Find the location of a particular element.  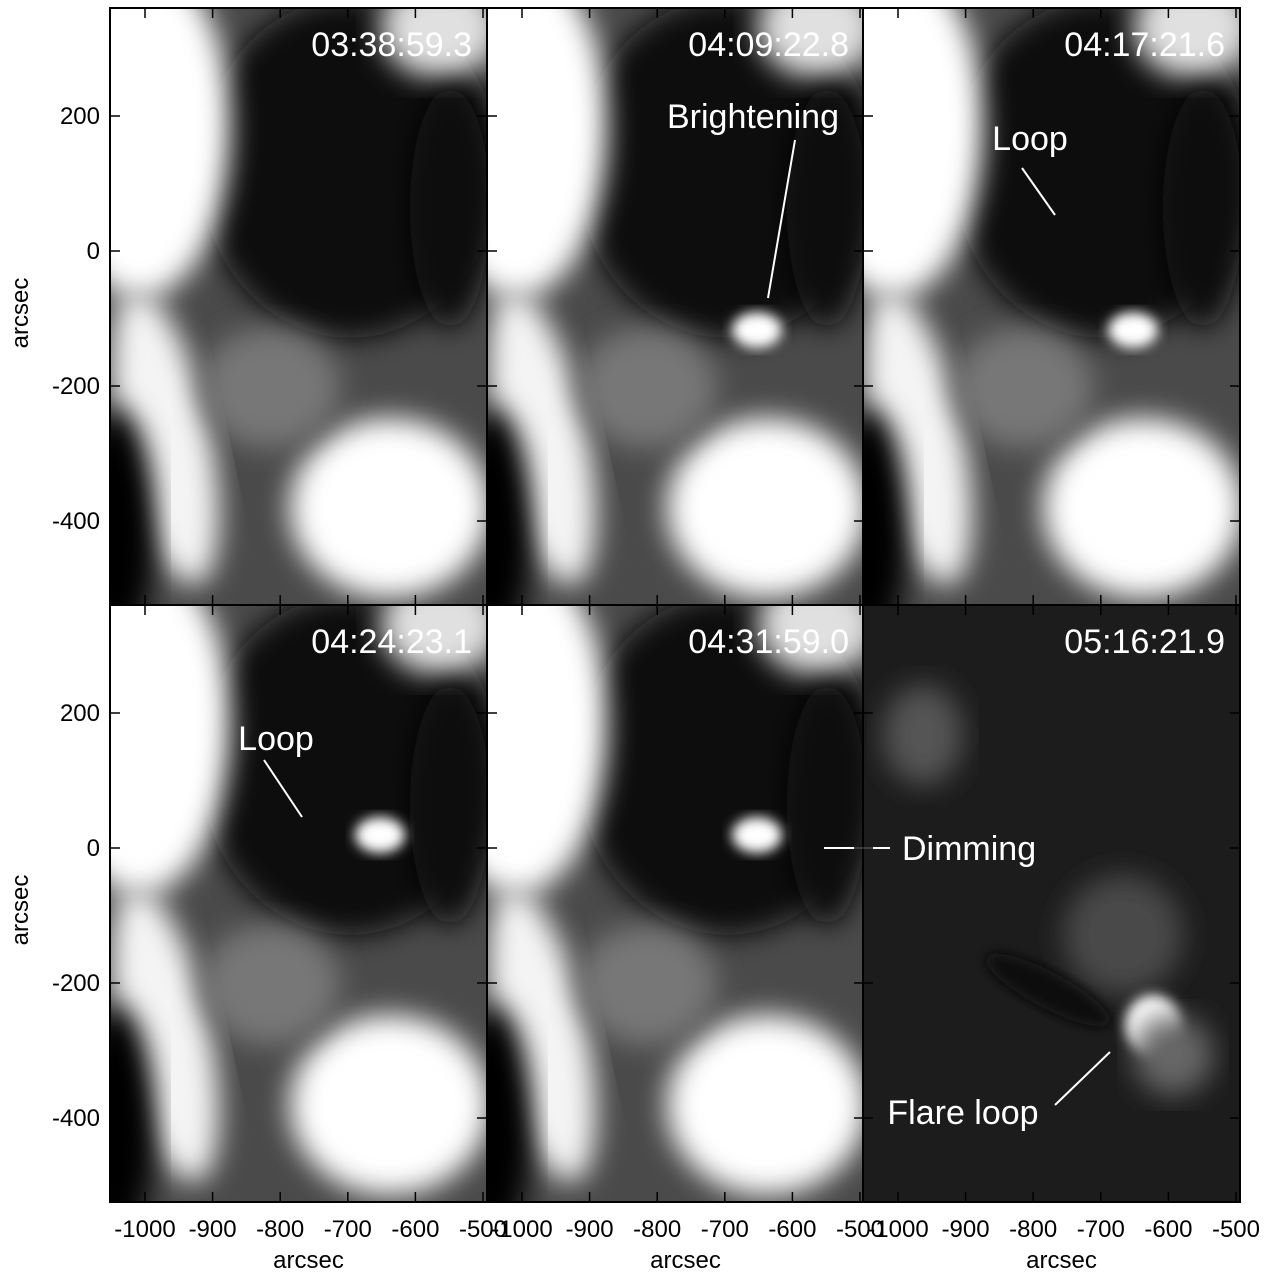

timestamp: 05:16:21.9 is located at coordinates (1144, 642).